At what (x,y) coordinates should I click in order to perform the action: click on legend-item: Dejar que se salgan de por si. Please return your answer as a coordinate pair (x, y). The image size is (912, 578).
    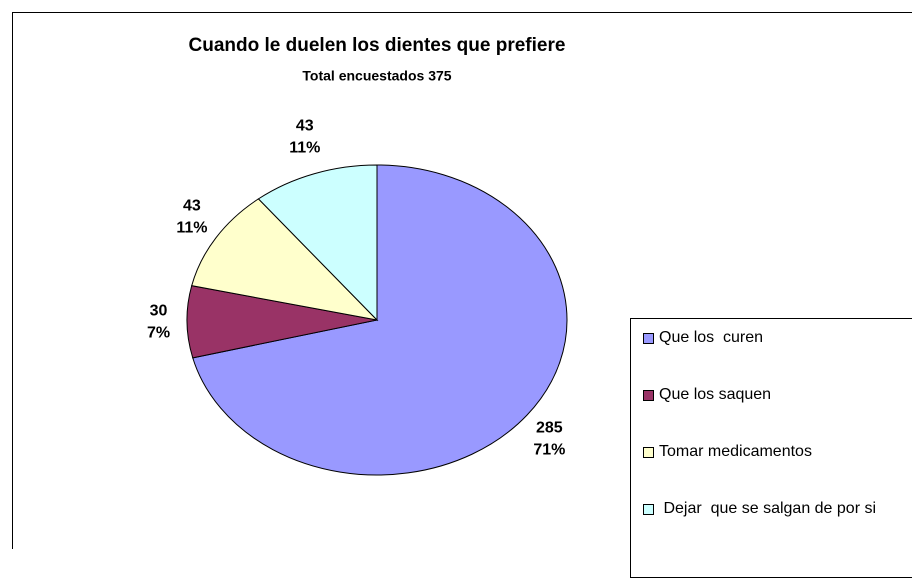
    Looking at the image, I should click on (777, 528).